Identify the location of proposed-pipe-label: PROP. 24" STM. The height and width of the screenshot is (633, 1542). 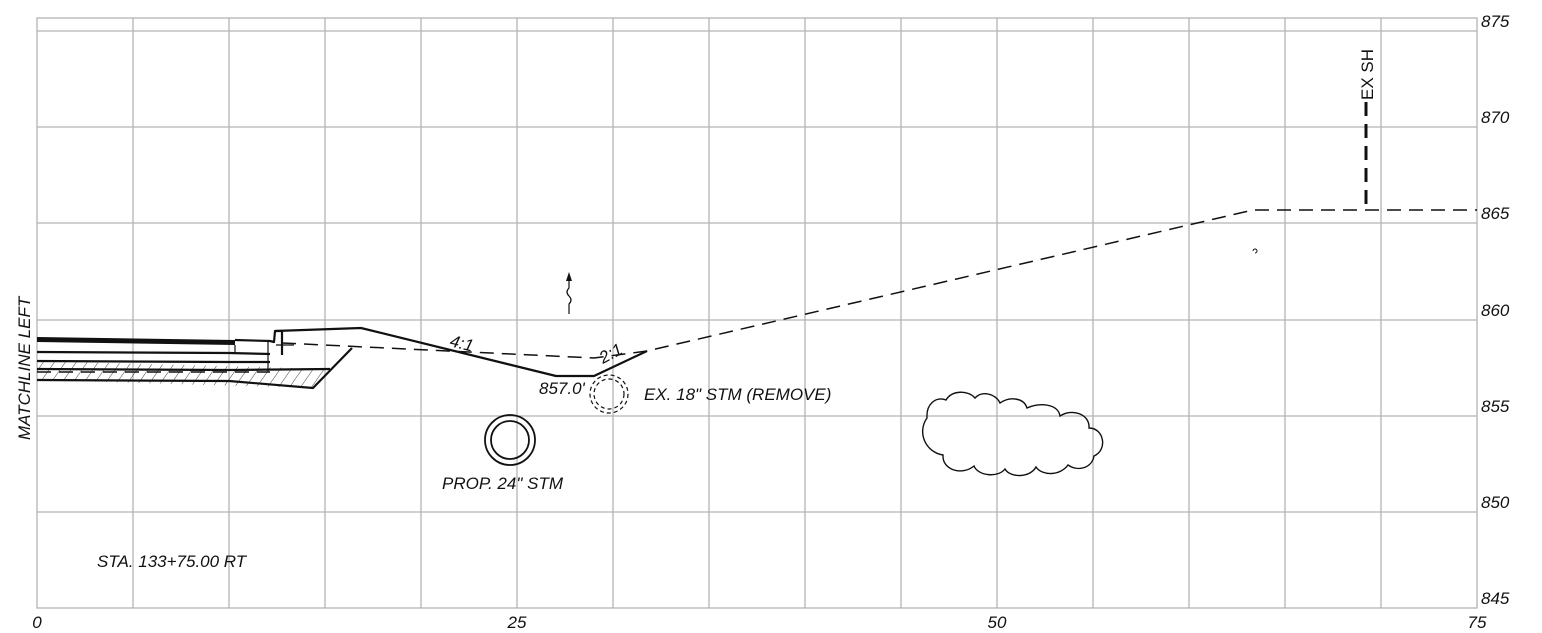
(503, 483).